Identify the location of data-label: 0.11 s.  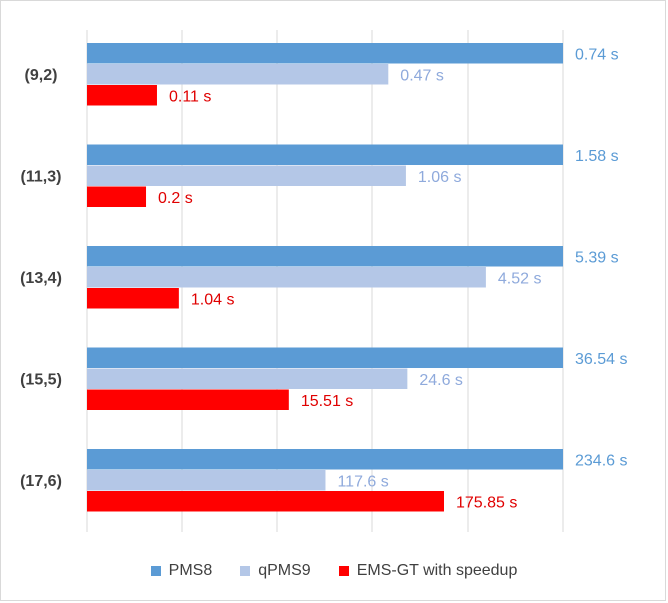
(190, 96).